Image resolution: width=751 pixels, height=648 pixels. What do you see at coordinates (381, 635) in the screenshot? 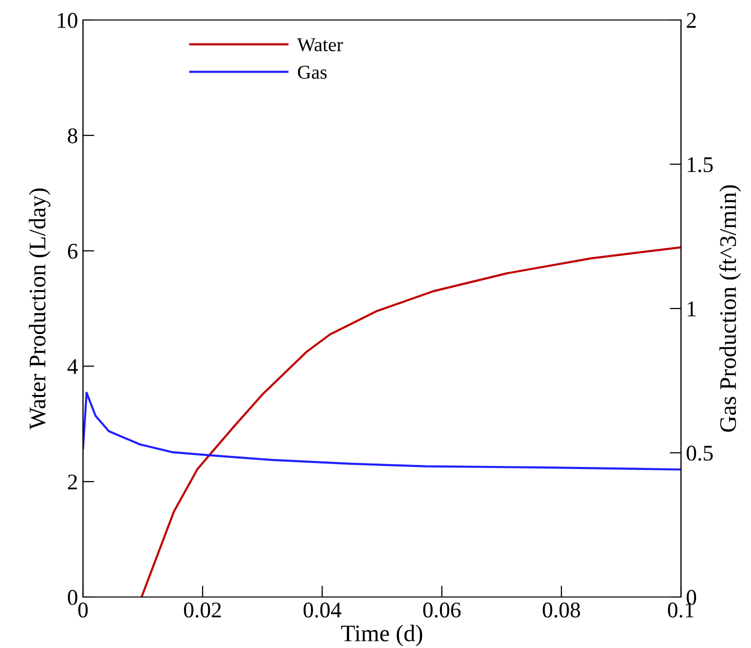
I see `x-axis-title: Time (d)` at bounding box center [381, 635].